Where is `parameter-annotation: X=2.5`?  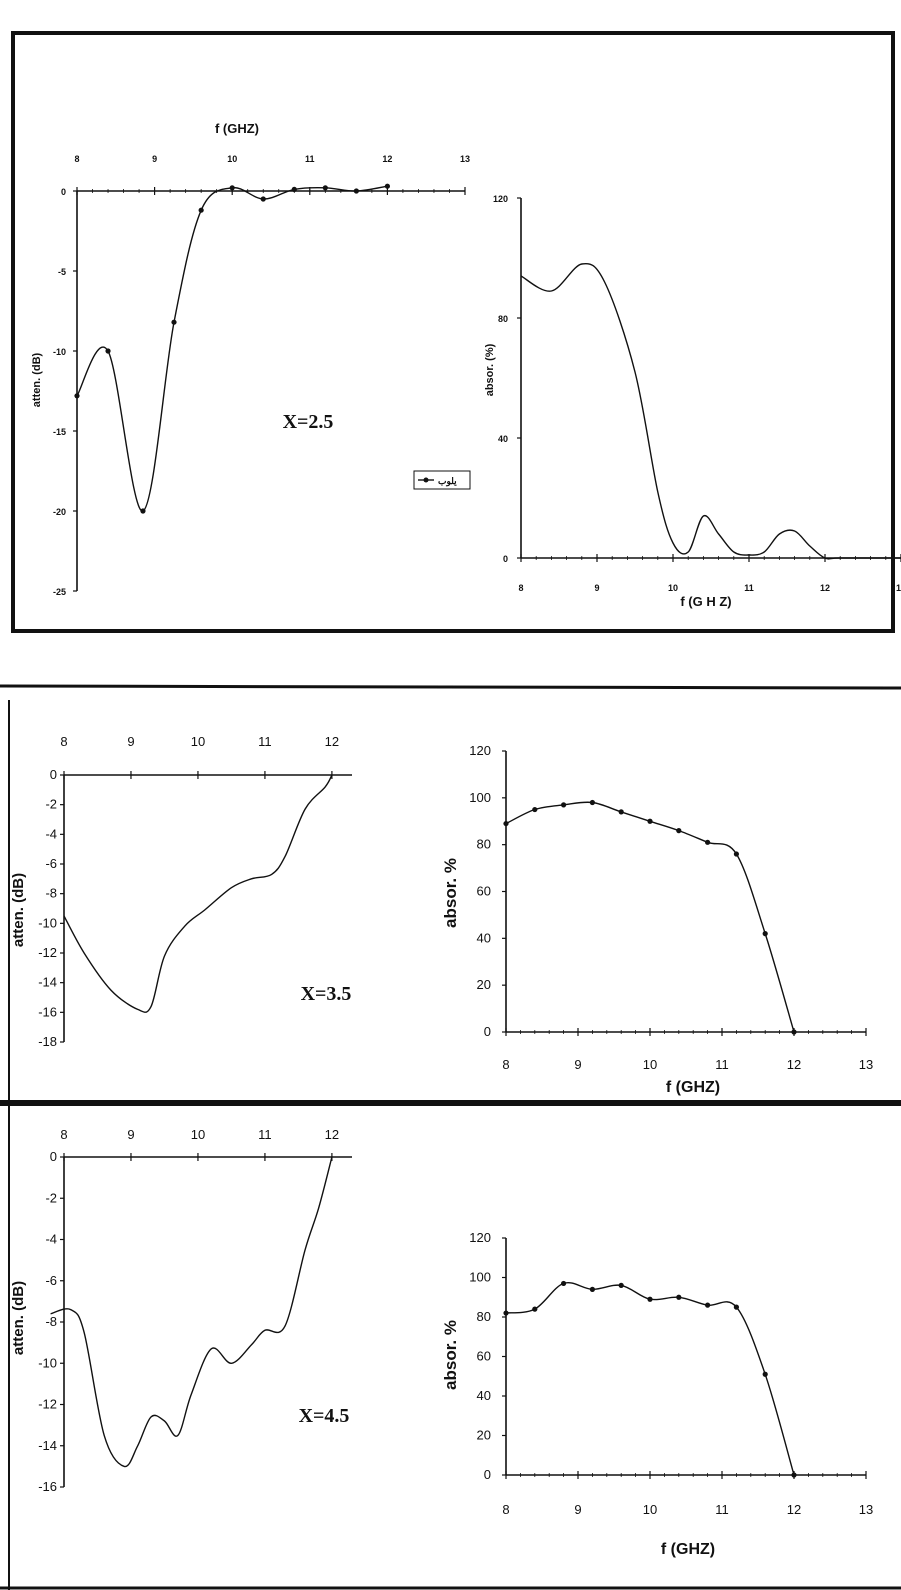 parameter-annotation: X=2.5 is located at coordinates (308, 422).